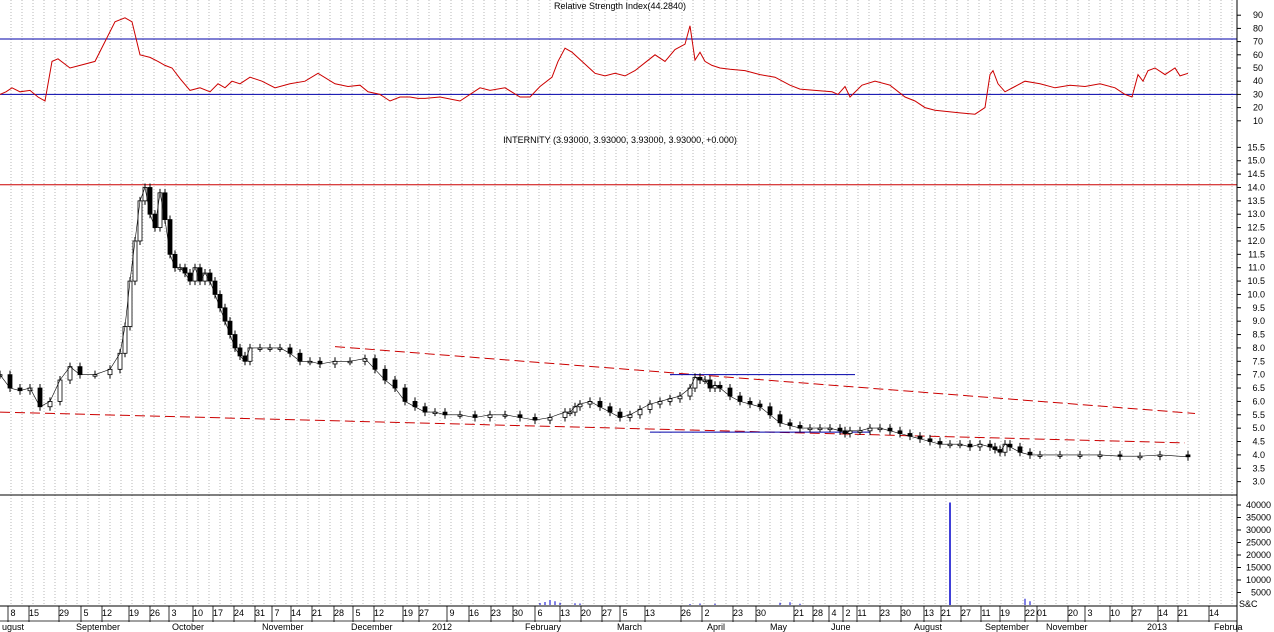  Describe the element at coordinates (629, 627) in the screenshot. I see `x-month-label: March` at that location.